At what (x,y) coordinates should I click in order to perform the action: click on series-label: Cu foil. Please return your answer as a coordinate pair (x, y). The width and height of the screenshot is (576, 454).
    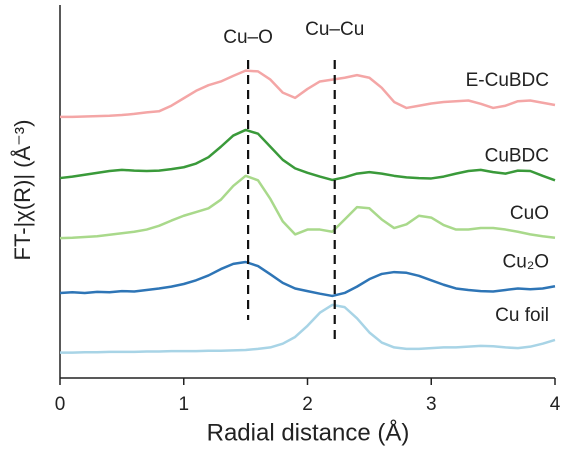
    Looking at the image, I should click on (522, 315).